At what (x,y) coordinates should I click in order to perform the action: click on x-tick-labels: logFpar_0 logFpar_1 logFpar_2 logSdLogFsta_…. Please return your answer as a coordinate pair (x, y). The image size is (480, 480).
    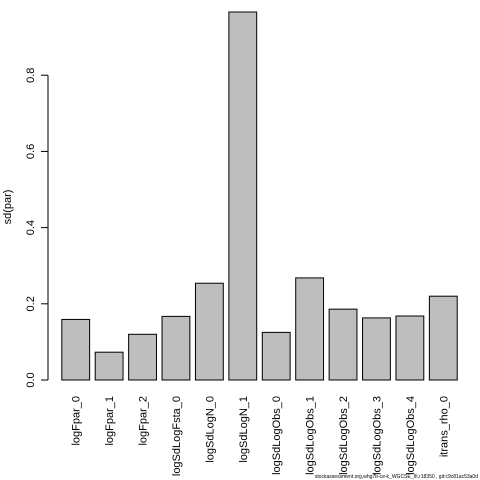
    Looking at the image, I should click on (261, 436).